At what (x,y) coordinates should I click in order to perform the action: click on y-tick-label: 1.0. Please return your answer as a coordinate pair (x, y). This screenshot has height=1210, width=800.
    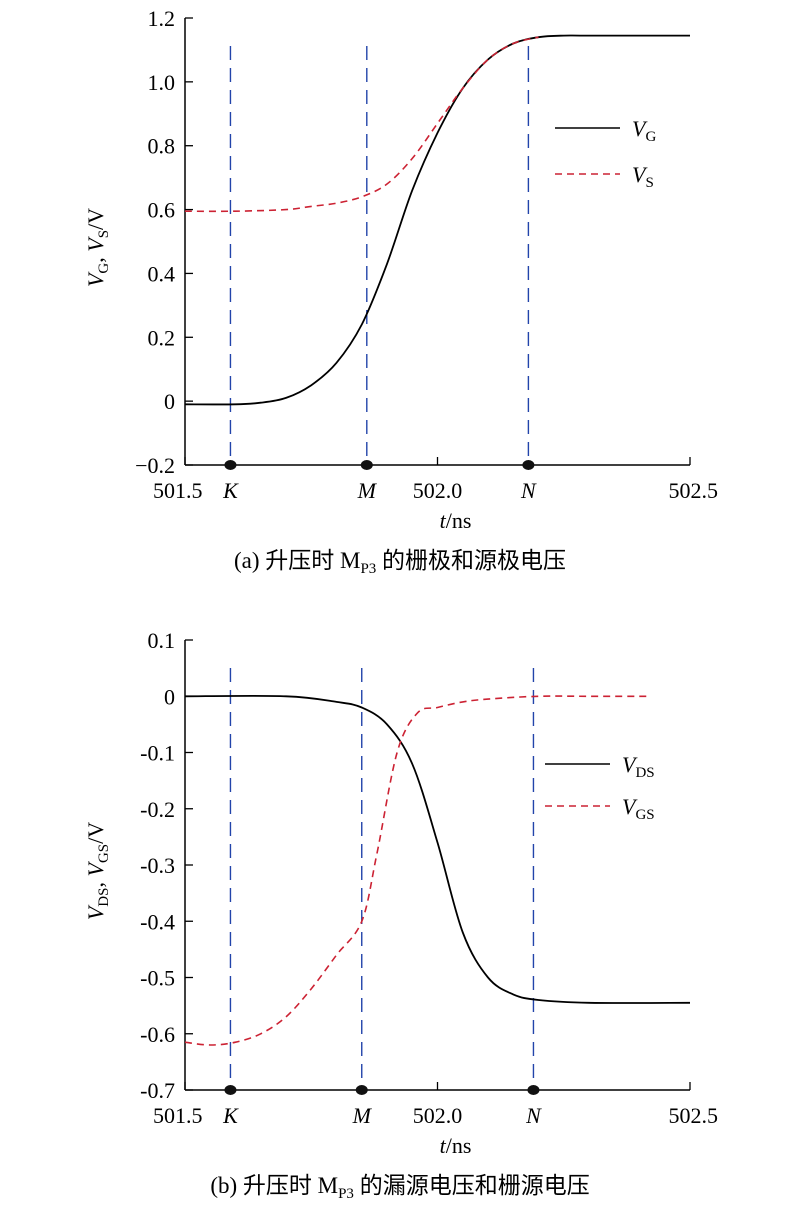
    Looking at the image, I should click on (162, 82).